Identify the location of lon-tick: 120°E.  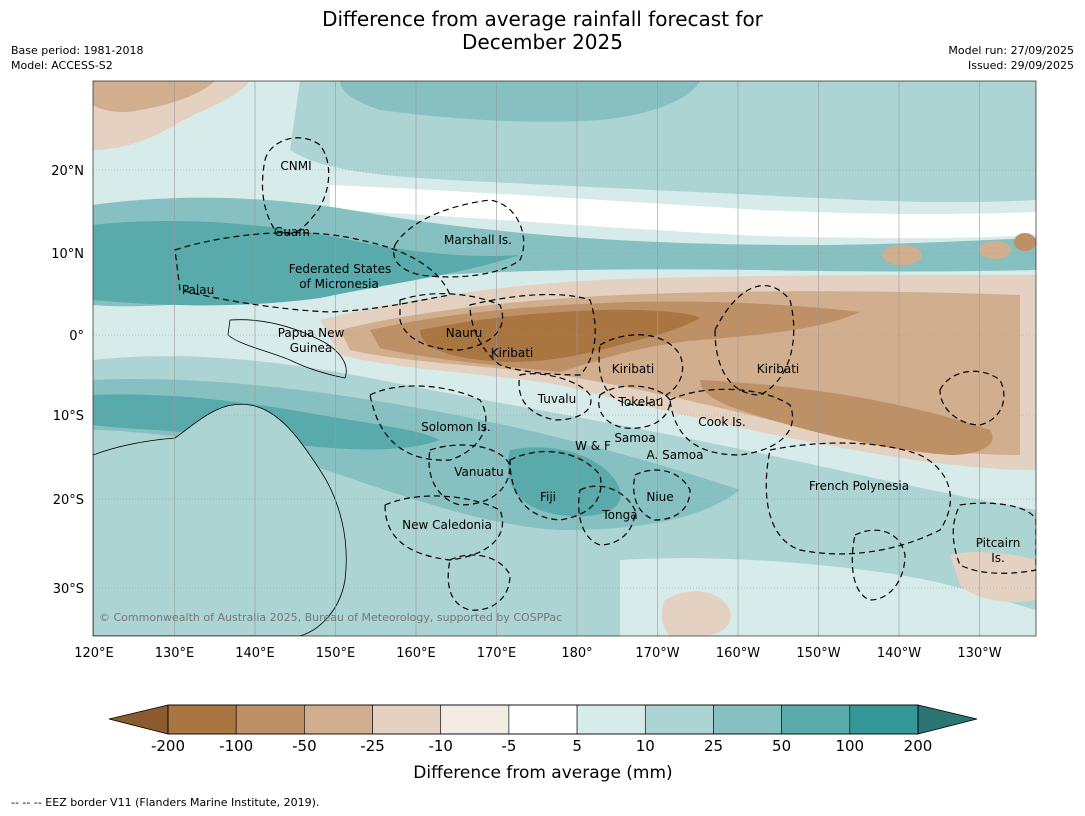
(94, 653).